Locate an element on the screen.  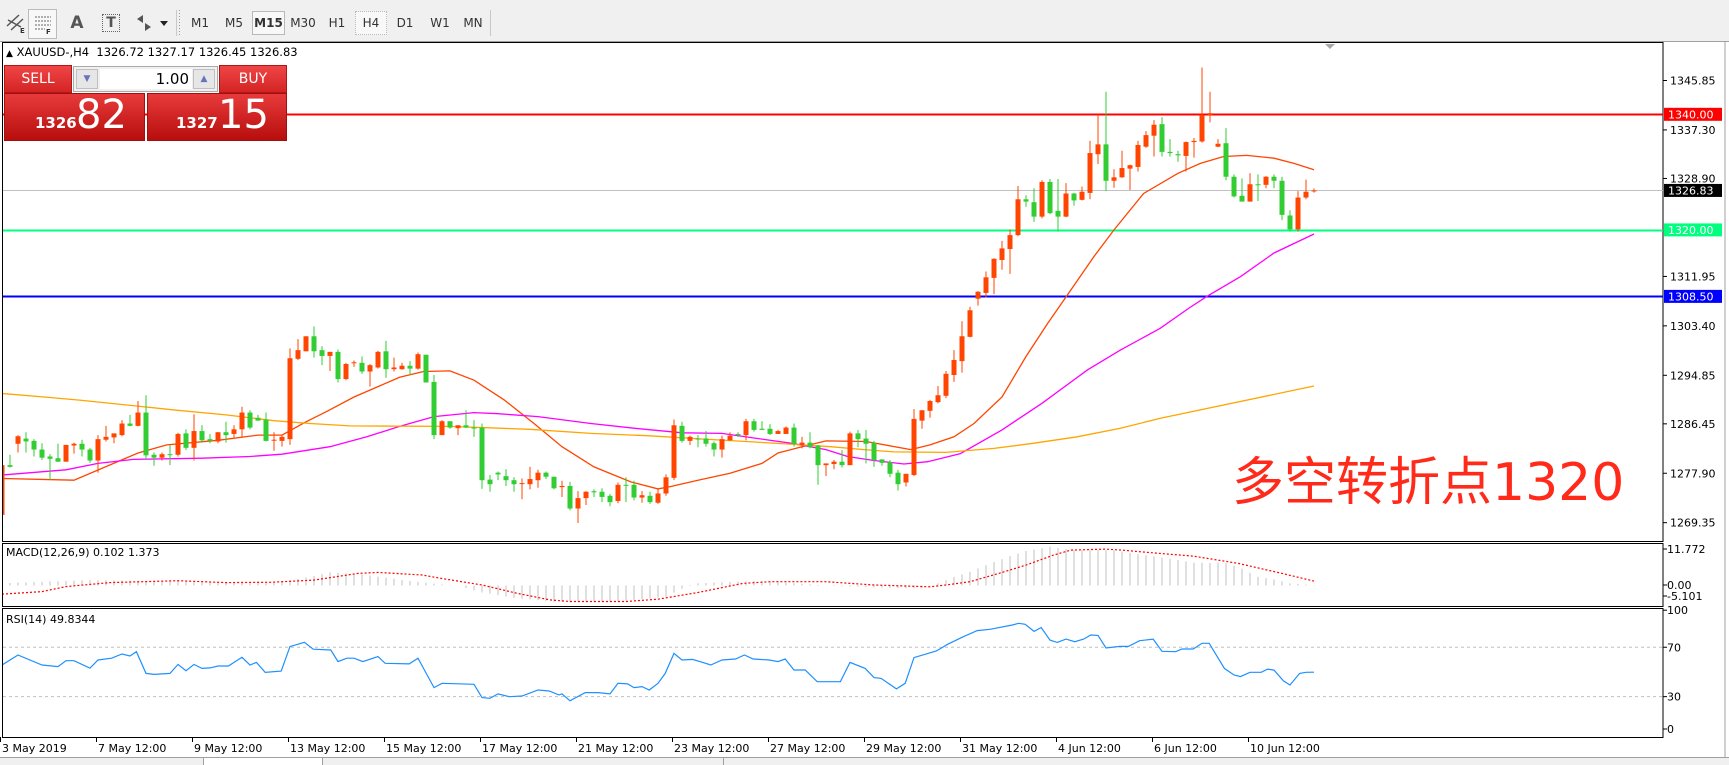
time-axis-label: 3 May 2019 is located at coordinates (34, 748).